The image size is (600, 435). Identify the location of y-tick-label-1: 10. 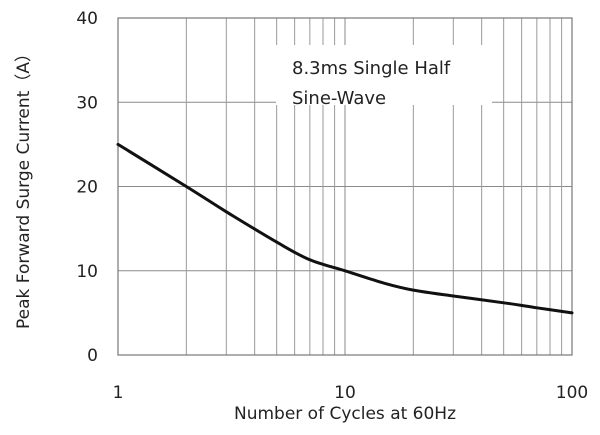
(87, 272).